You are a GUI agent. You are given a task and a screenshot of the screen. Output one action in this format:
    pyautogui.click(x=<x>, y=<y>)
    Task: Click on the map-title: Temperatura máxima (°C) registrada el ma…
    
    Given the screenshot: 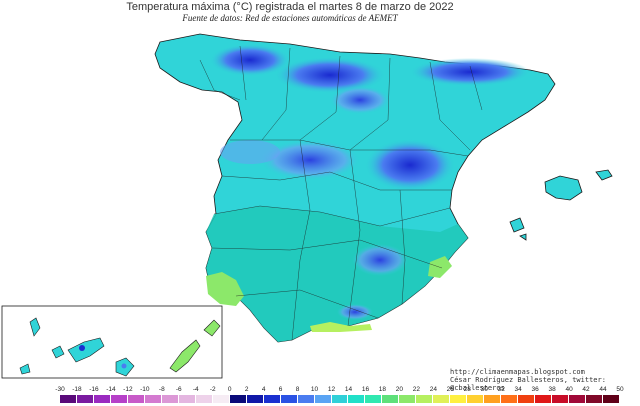 What is the action you would take?
    pyautogui.click(x=290, y=7)
    